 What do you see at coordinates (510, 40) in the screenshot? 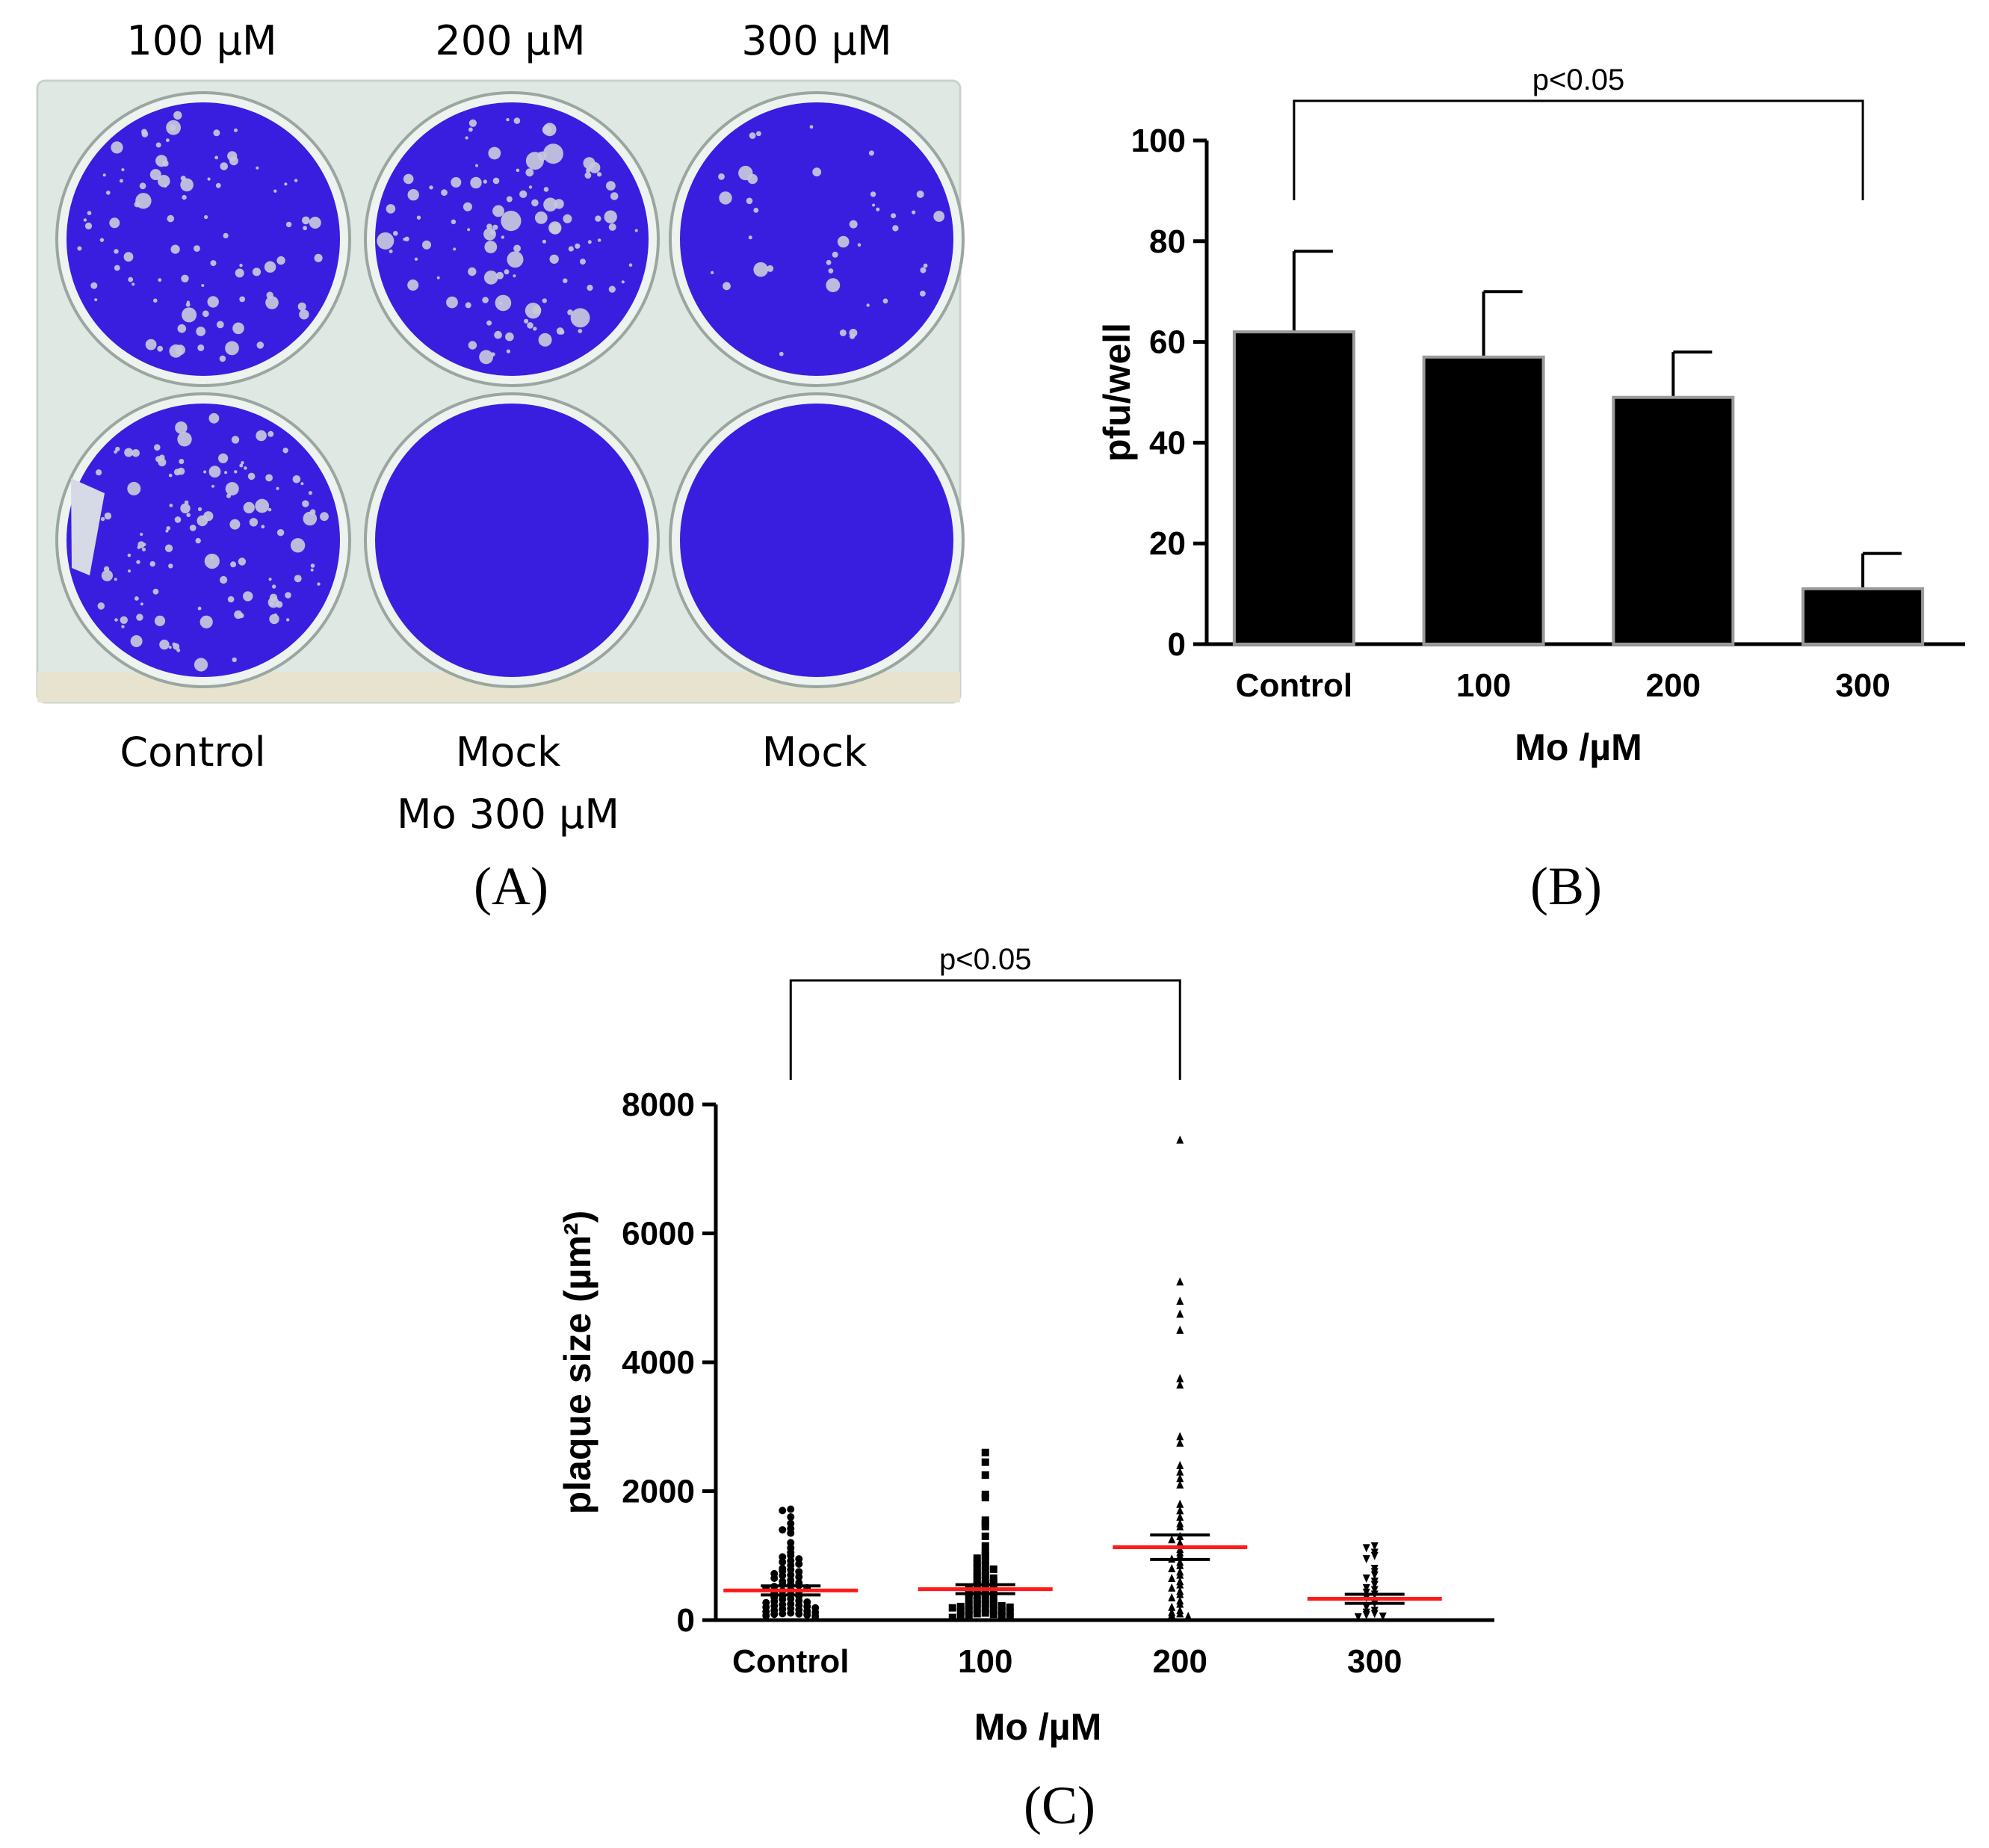
I see `col-label-200: 200 µM` at bounding box center [510, 40].